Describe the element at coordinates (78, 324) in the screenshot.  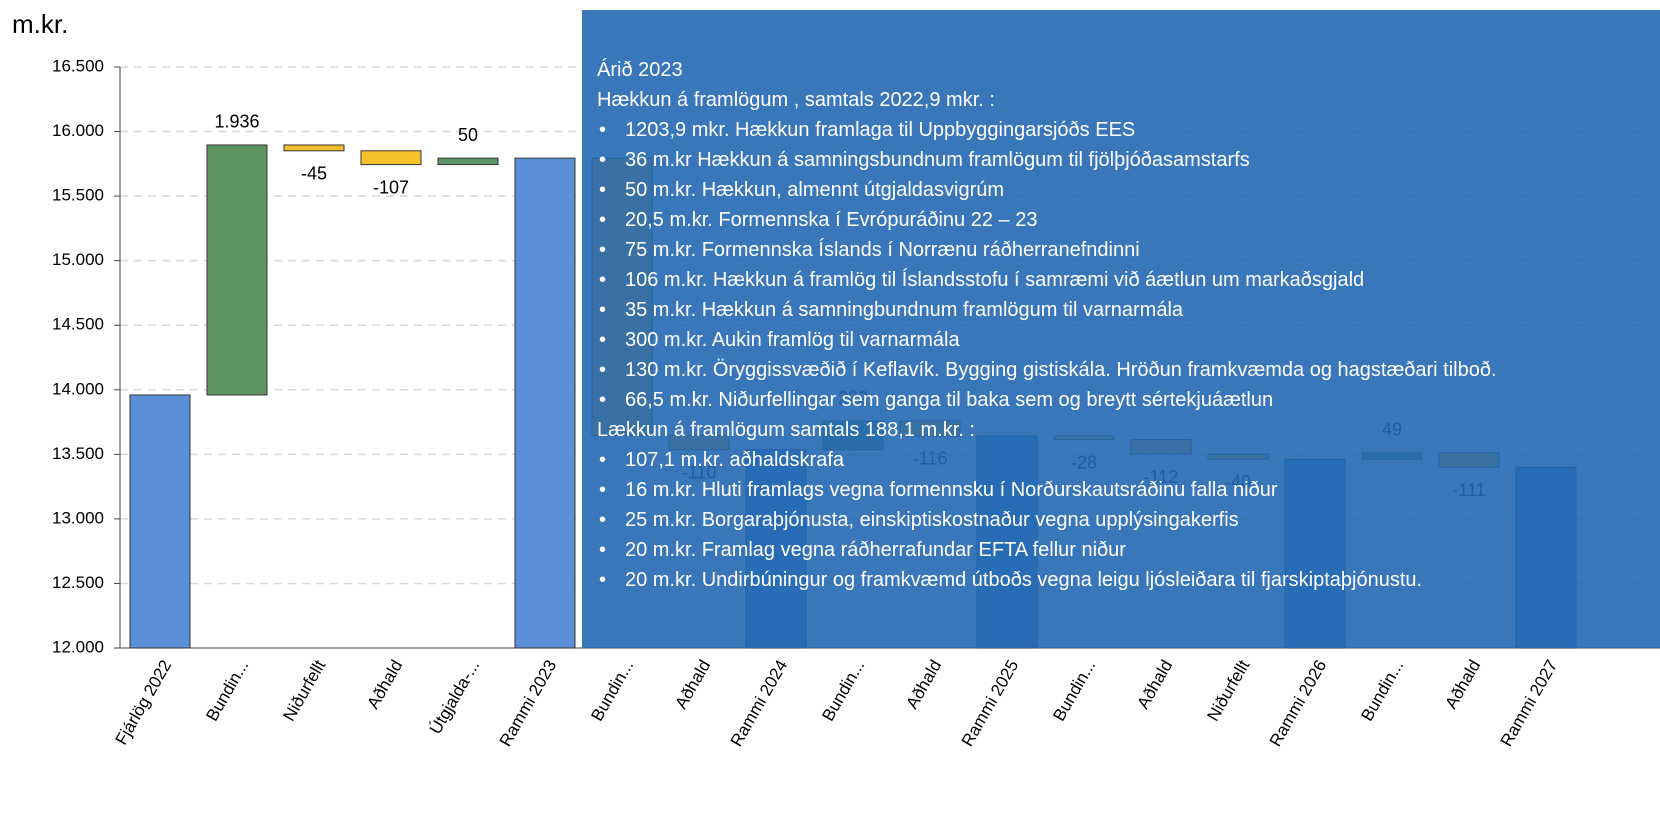
I see `y-tick-label: 14.500` at that location.